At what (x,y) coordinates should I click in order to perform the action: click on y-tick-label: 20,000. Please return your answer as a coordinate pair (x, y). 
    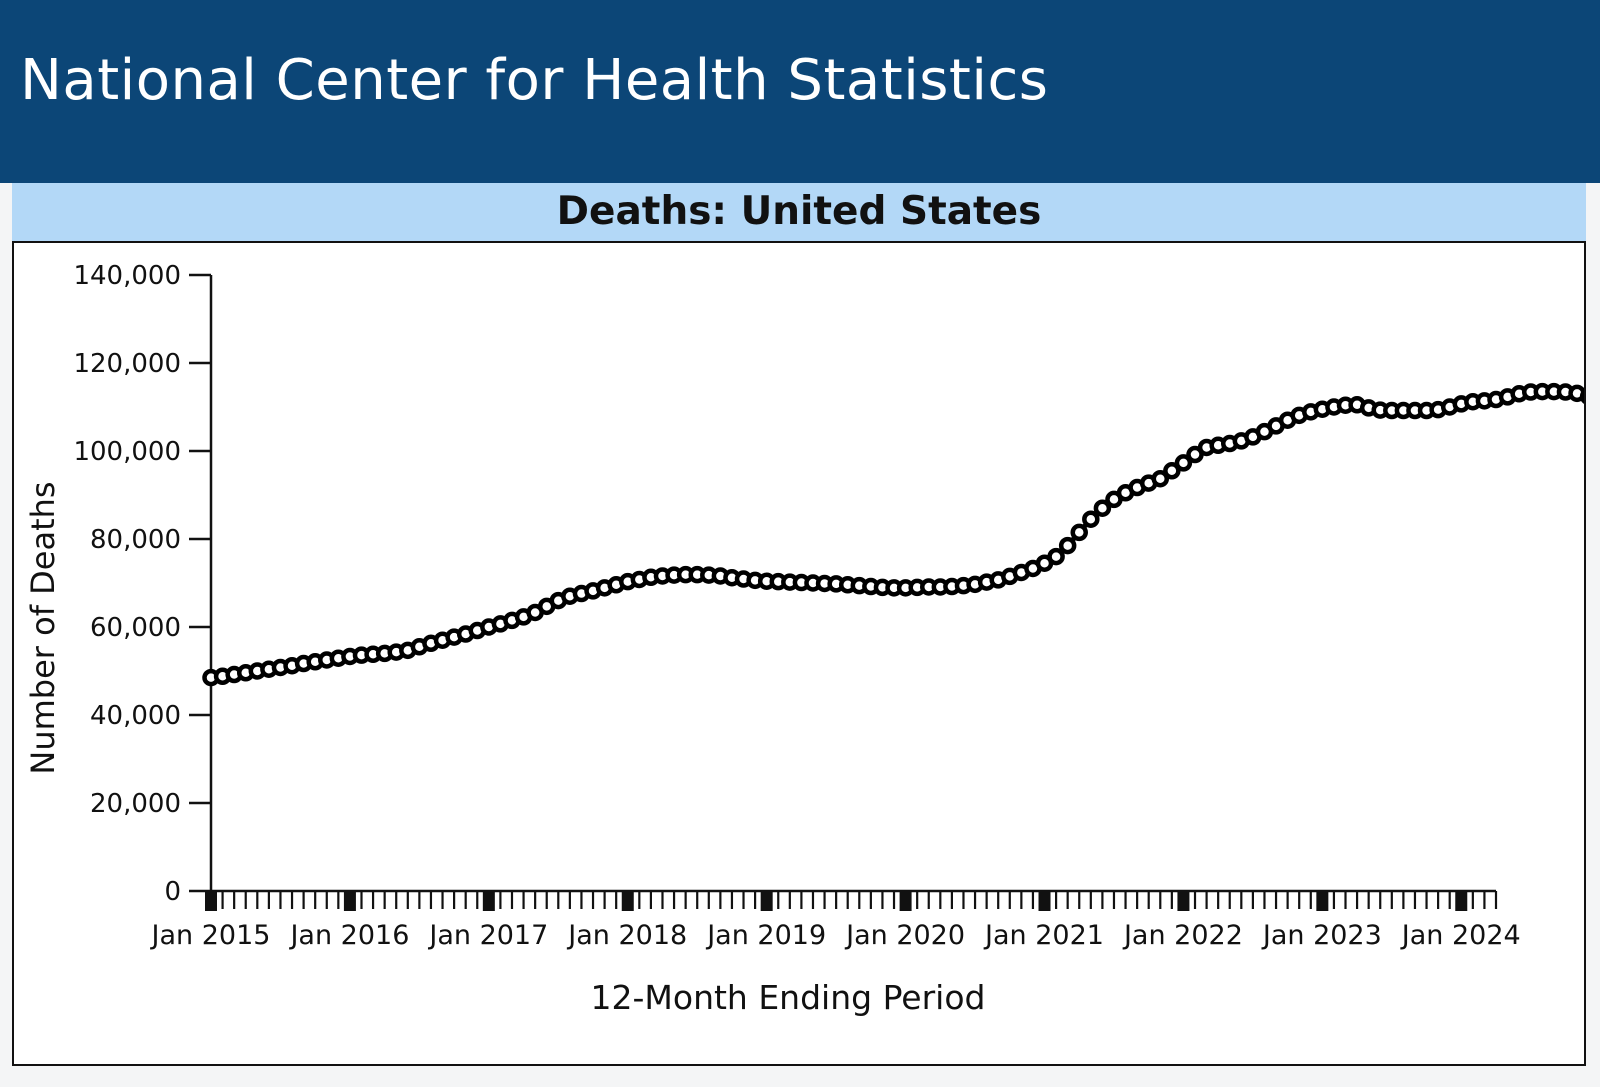
    Looking at the image, I should click on (135, 804).